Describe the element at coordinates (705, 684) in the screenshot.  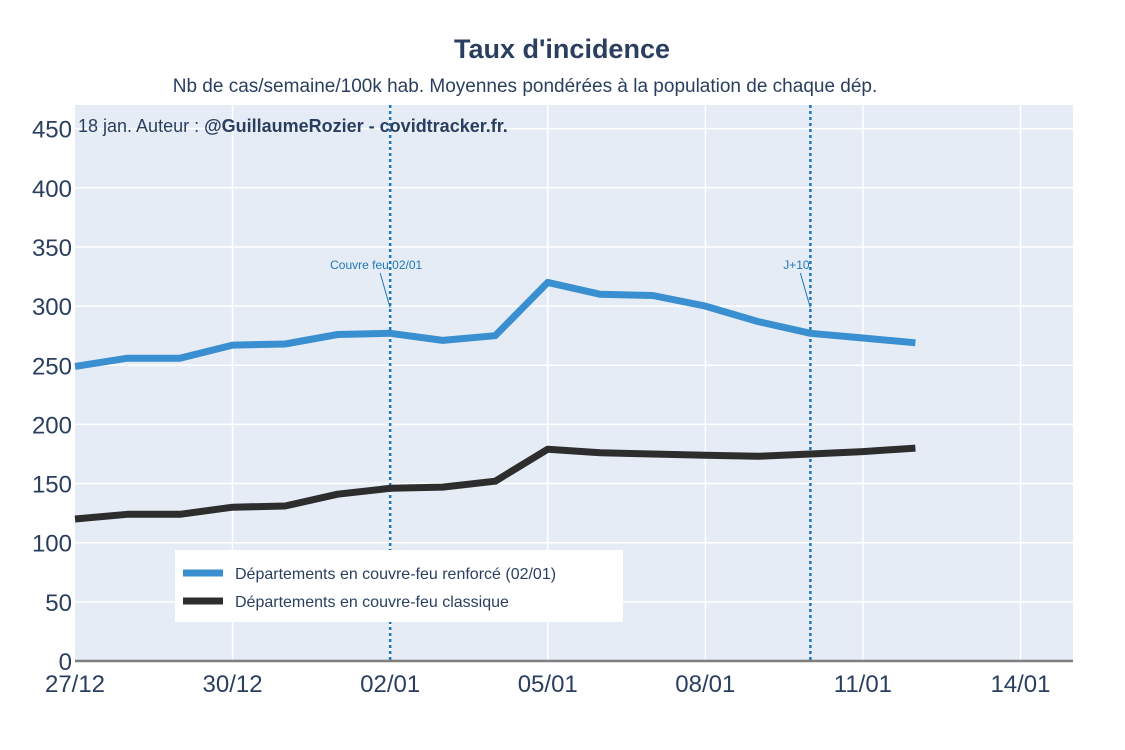
I see `x-tick-label: 08/01` at that location.